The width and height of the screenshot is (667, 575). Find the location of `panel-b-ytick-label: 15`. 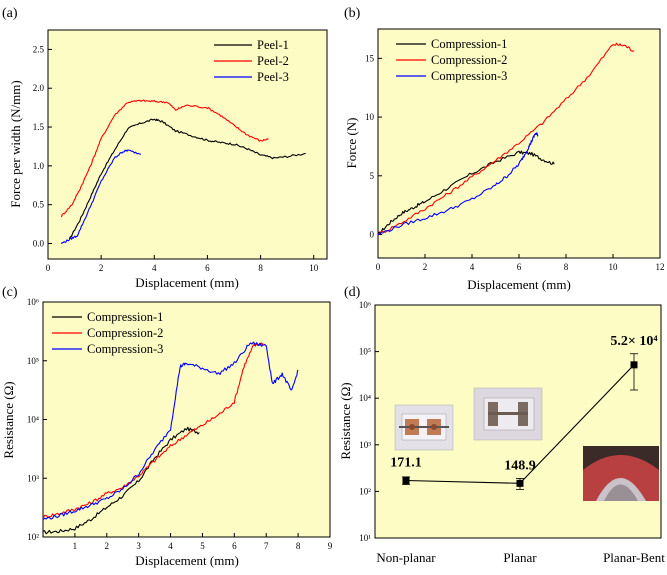

panel-b-ytick-label: 15 is located at coordinates (370, 58).